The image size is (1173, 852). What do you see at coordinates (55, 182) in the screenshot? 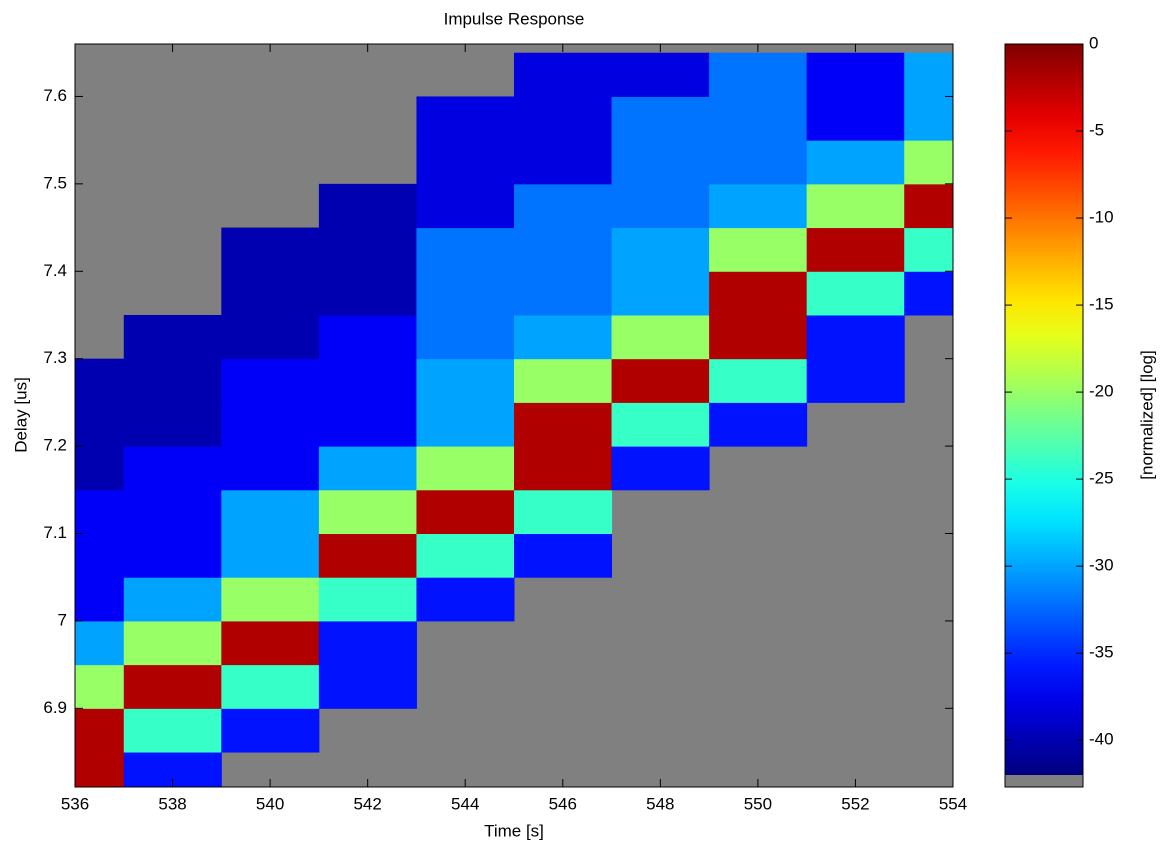
I see `y-tick-label: 7.5` at bounding box center [55, 182].